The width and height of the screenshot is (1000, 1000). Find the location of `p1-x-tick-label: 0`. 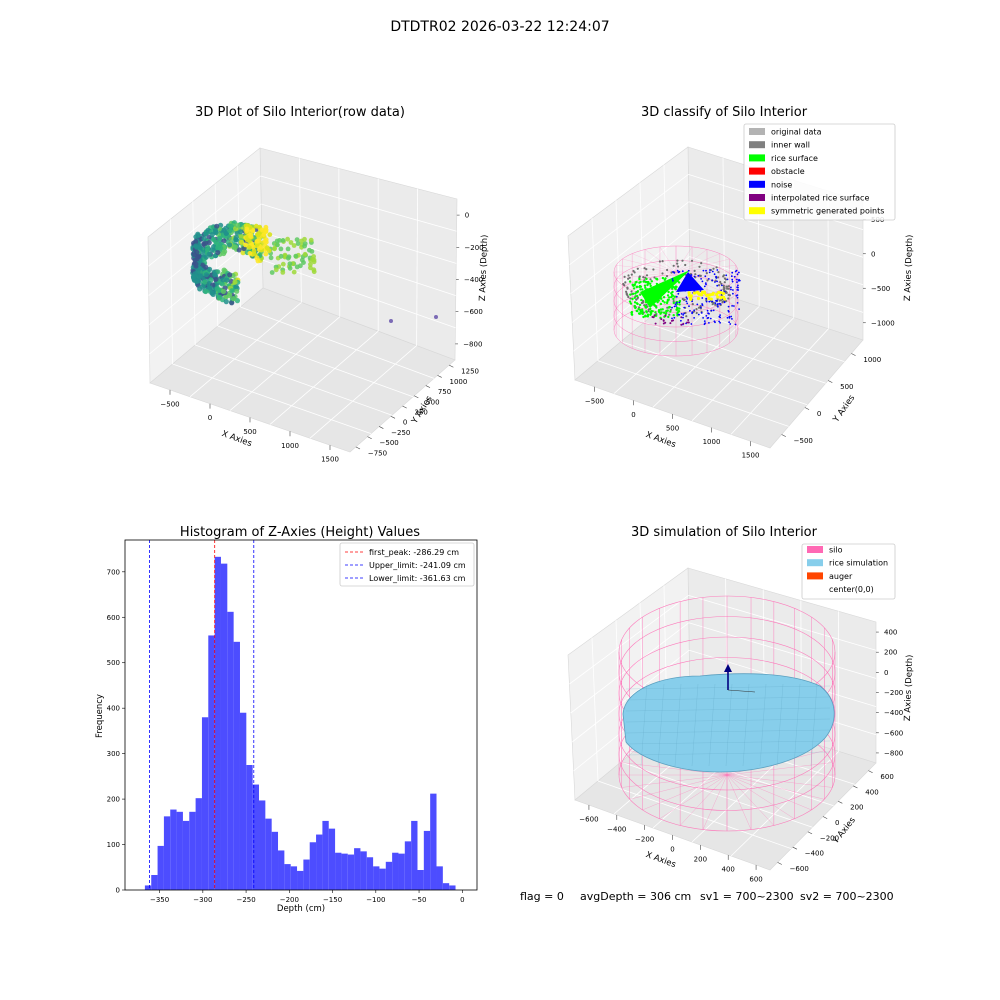

p1-x-tick-label: 0 is located at coordinates (210, 418).